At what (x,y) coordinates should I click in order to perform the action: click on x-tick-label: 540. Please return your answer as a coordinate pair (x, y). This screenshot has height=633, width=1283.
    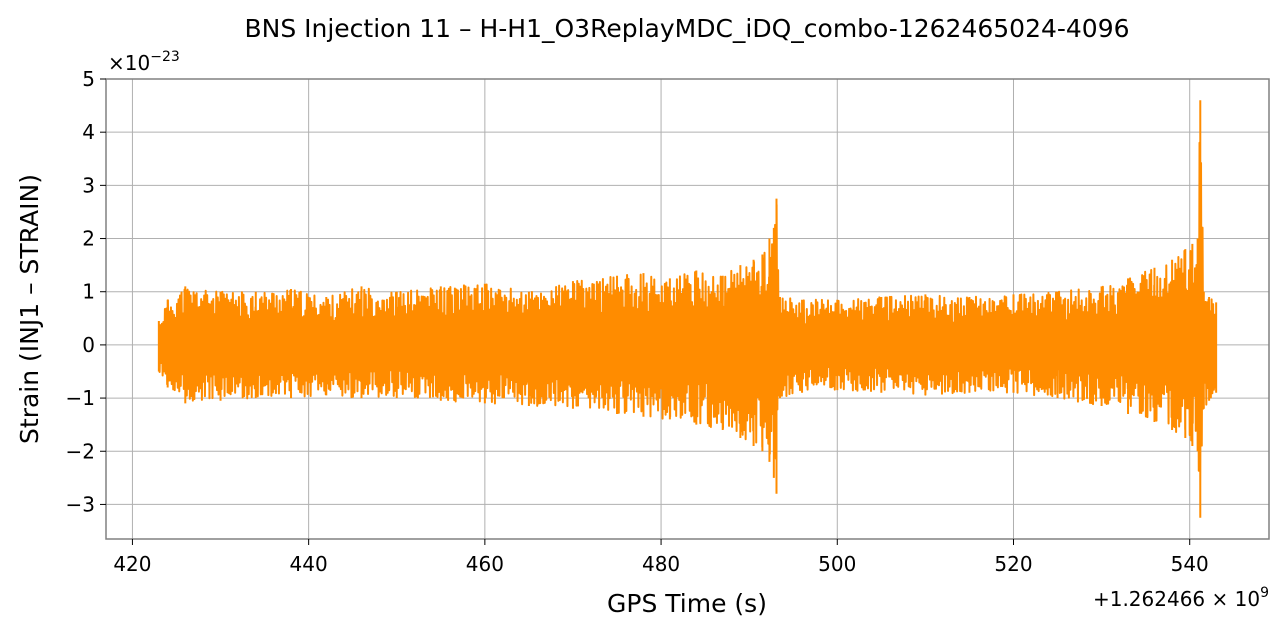
    Looking at the image, I should click on (1190, 564).